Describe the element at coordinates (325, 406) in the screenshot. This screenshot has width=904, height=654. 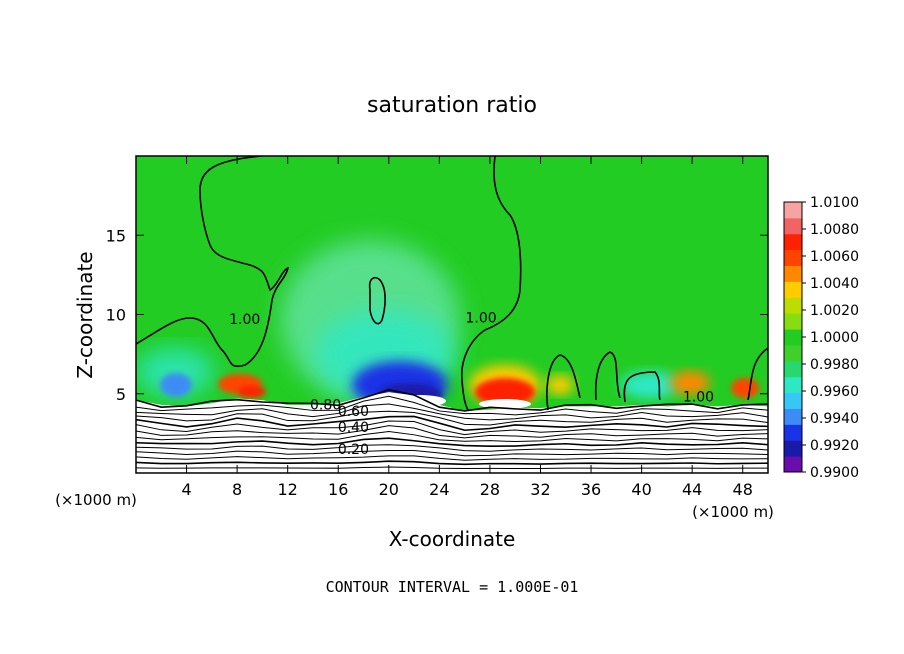
I see `contour-label: 0.80` at that location.